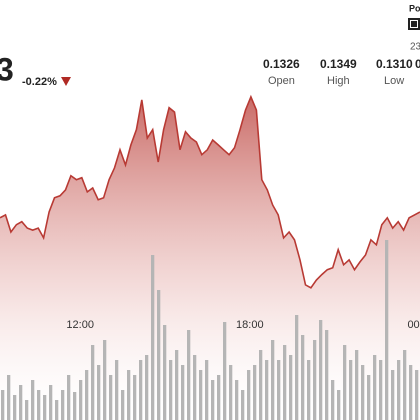 The image size is (420, 420). I want to click on price: 3, so click(7, 69).